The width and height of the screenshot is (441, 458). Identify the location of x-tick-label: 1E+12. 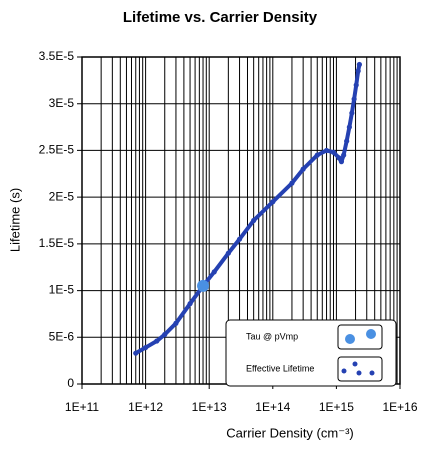
(145, 407).